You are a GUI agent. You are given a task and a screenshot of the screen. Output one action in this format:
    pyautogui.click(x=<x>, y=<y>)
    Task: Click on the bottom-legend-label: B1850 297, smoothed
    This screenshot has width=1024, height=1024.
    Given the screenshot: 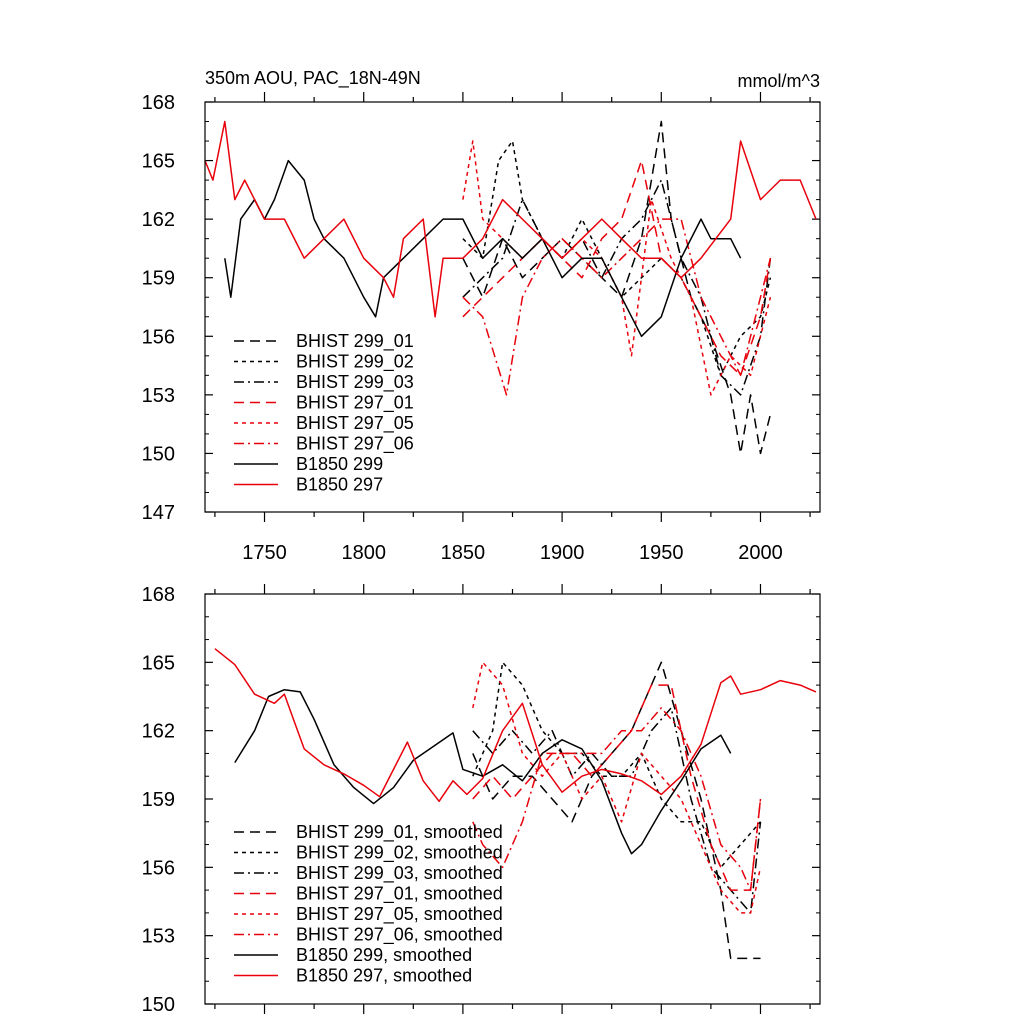 What is the action you would take?
    pyautogui.click(x=384, y=976)
    